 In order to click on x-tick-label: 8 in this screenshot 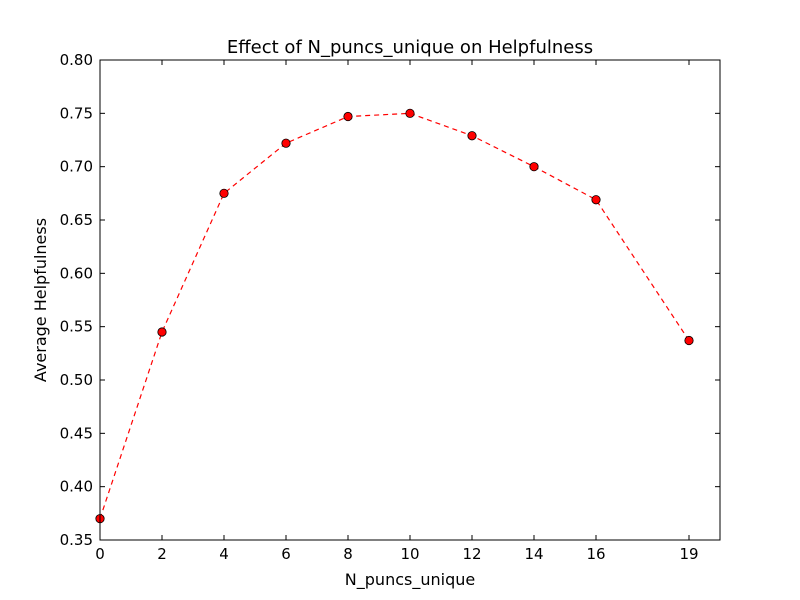, I will do `click(348, 554)`.